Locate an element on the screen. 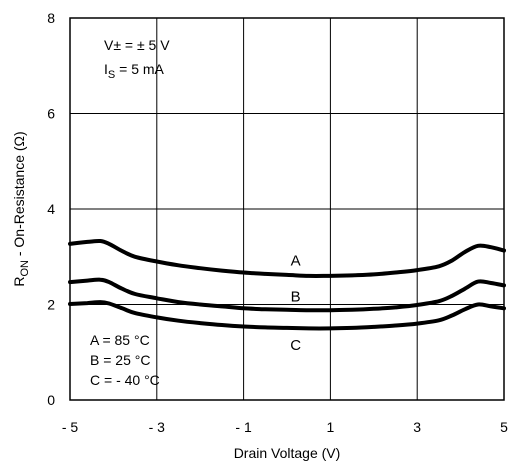  condition-supply-text: V± = ± 5 V is located at coordinates (137, 45).